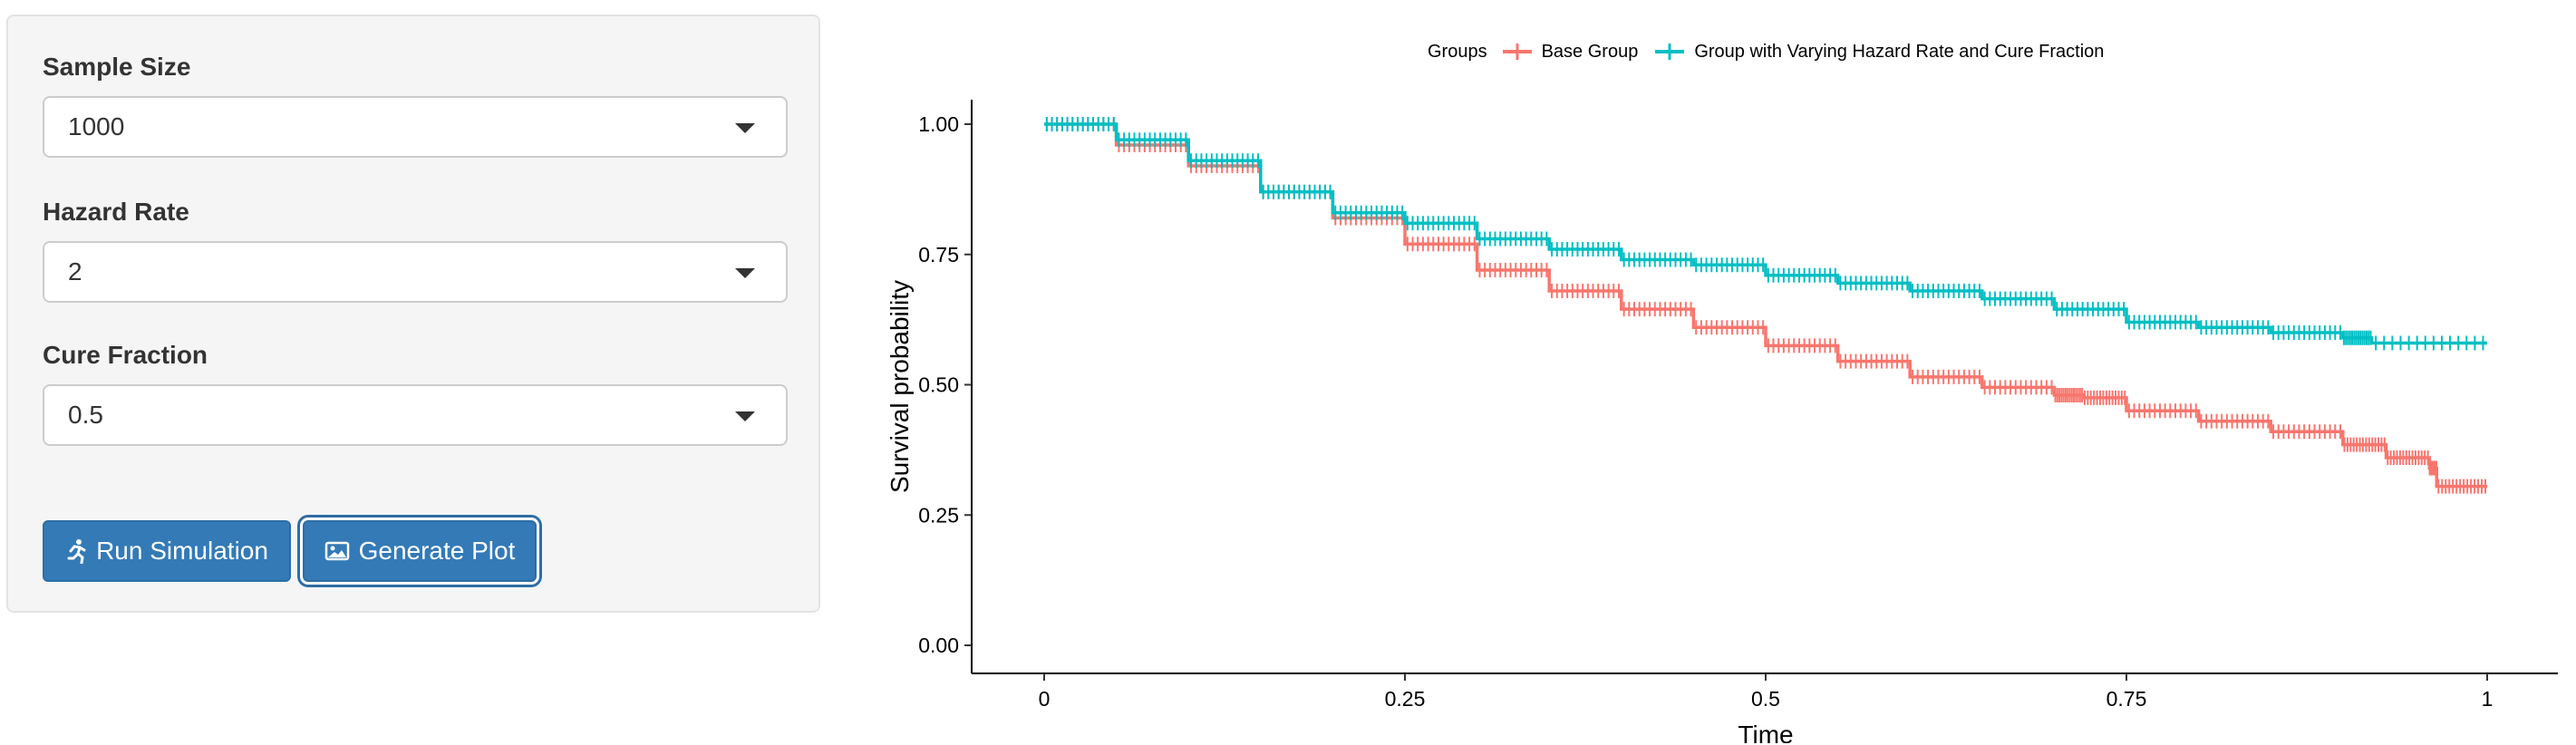 The width and height of the screenshot is (2576, 745). I want to click on legend-label-base-group: Base Group, so click(1590, 51).